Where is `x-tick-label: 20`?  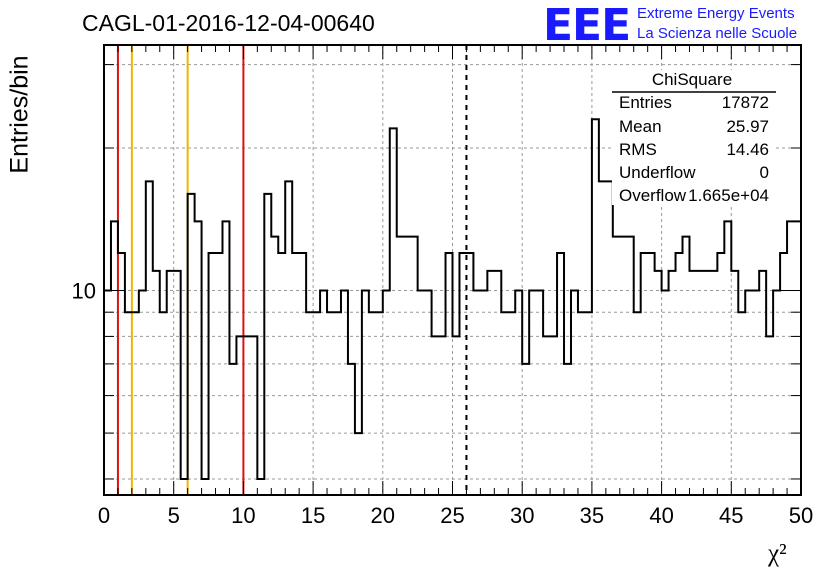
x-tick-label: 20 is located at coordinates (383, 515).